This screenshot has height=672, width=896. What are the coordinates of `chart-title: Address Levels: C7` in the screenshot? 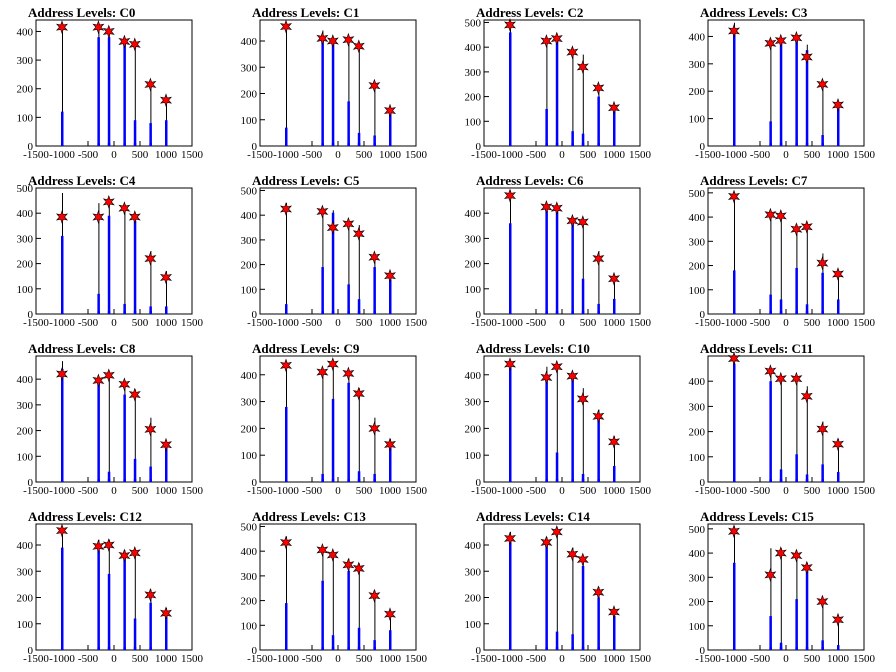 It's located at (754, 180).